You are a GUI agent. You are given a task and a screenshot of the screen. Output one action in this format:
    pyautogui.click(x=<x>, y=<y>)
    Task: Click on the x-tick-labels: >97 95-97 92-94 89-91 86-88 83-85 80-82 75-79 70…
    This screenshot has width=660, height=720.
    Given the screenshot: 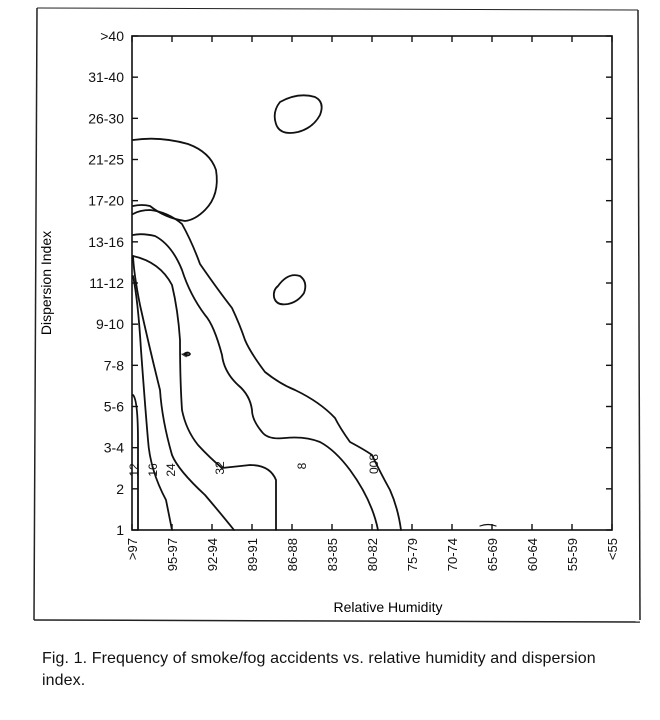 What is the action you would take?
    pyautogui.click(x=372, y=554)
    